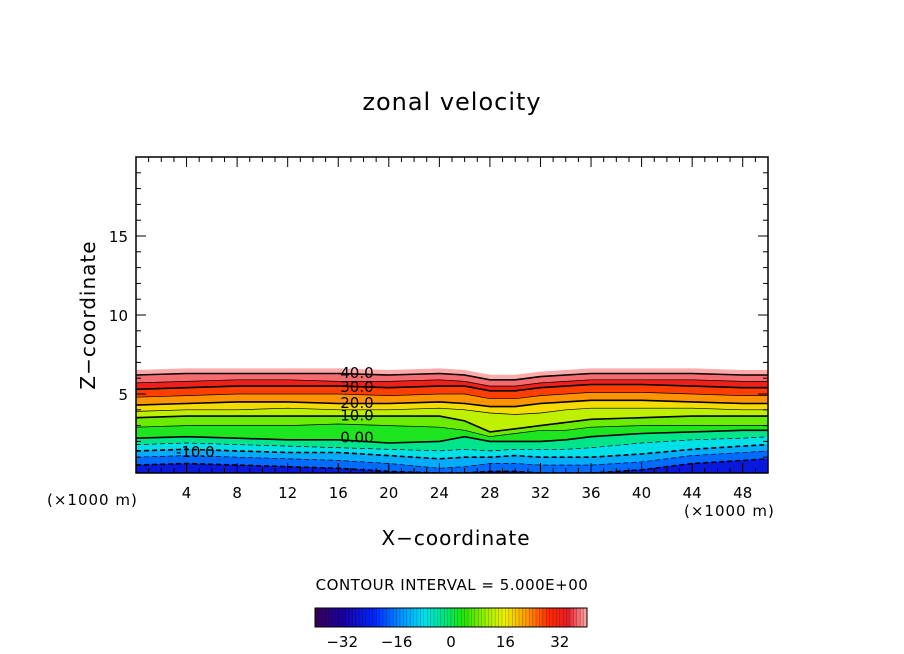  Describe the element at coordinates (342, 642) in the screenshot. I see `colorbar-tick-label: −32` at that location.